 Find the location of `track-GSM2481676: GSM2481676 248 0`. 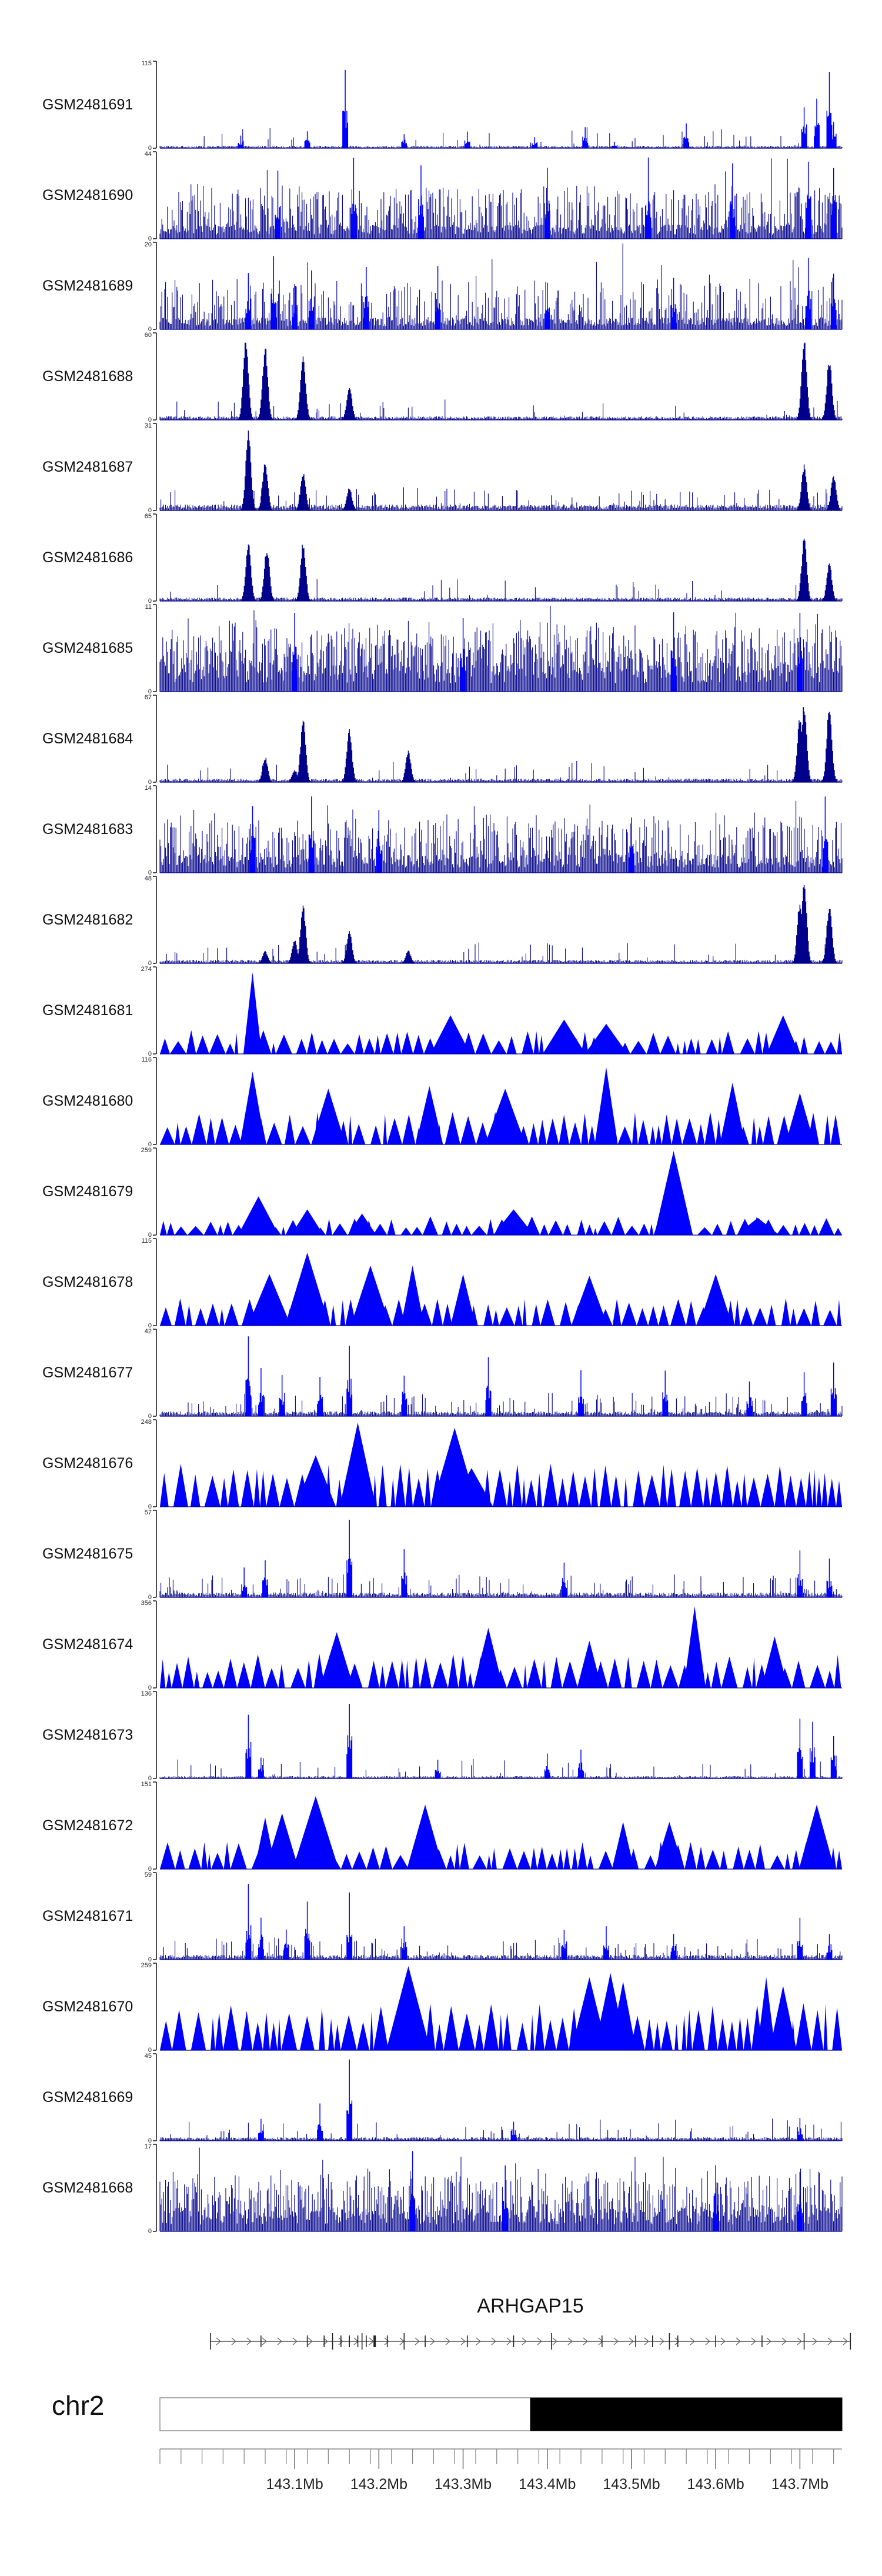

track-GSM2481676: GSM2481676 248 0 is located at coordinates (442, 1464).